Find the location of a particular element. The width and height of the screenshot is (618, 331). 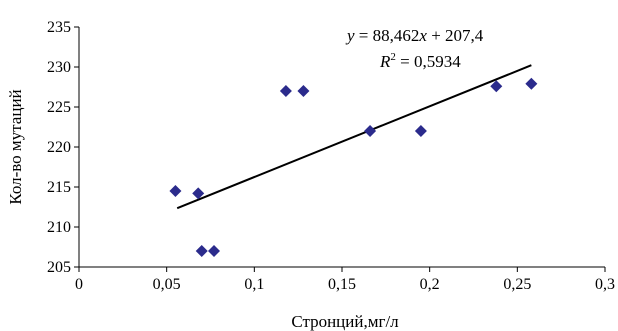

x-tick-label: 0,2 is located at coordinates (430, 284).